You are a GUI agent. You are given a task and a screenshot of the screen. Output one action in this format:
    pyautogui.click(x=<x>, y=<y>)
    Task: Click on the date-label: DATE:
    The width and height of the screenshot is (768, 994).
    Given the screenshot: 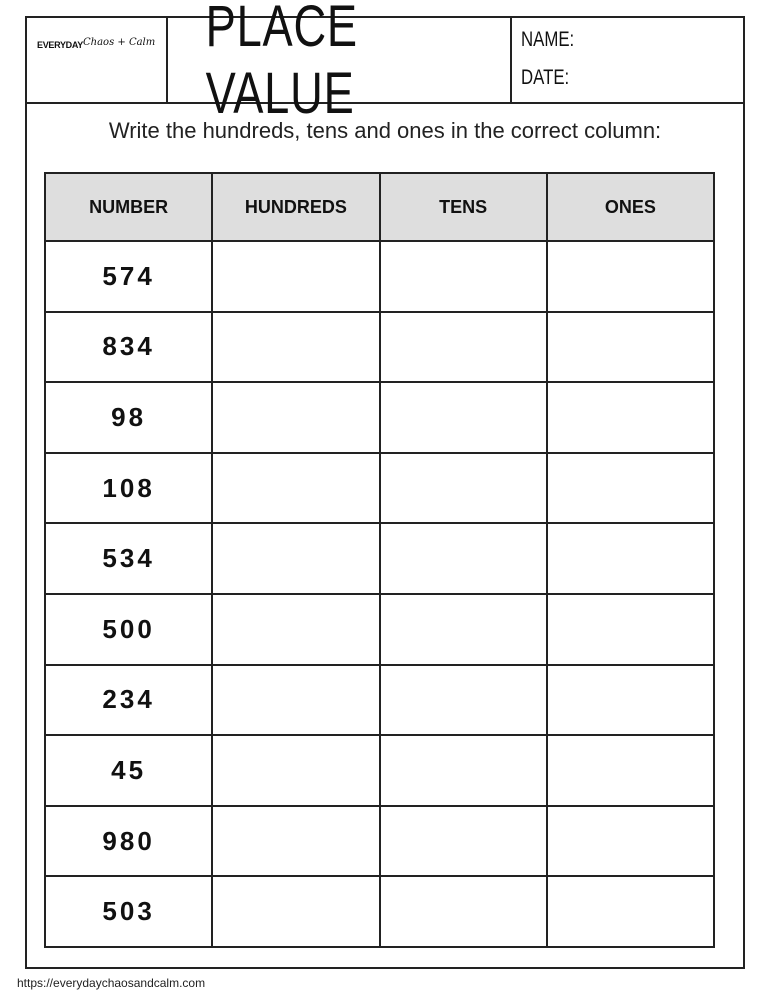 What is the action you would take?
    pyautogui.click(x=545, y=77)
    